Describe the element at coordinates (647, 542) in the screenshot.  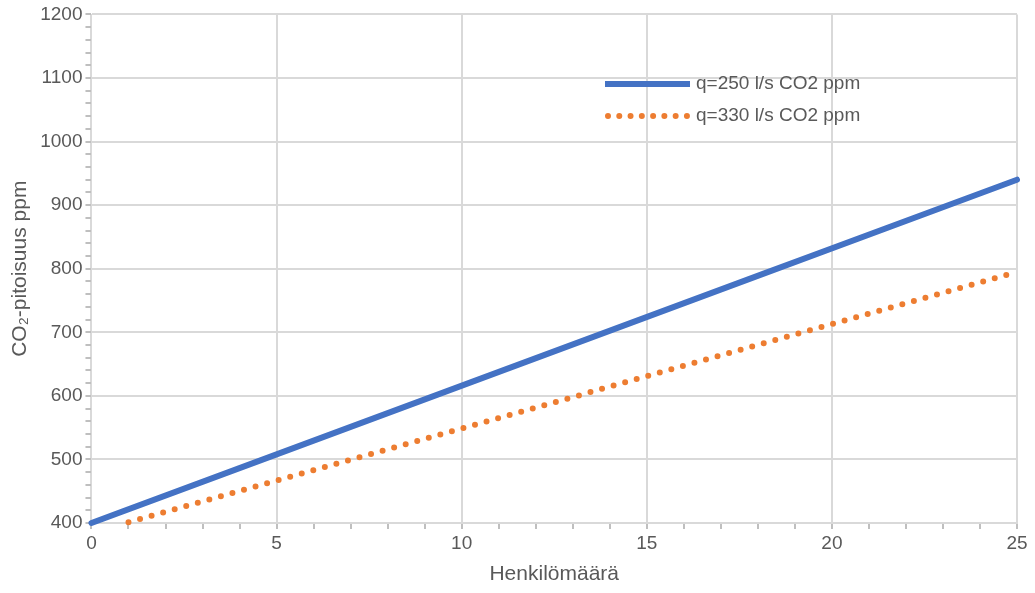
I see `x-tick-label: 15` at that location.